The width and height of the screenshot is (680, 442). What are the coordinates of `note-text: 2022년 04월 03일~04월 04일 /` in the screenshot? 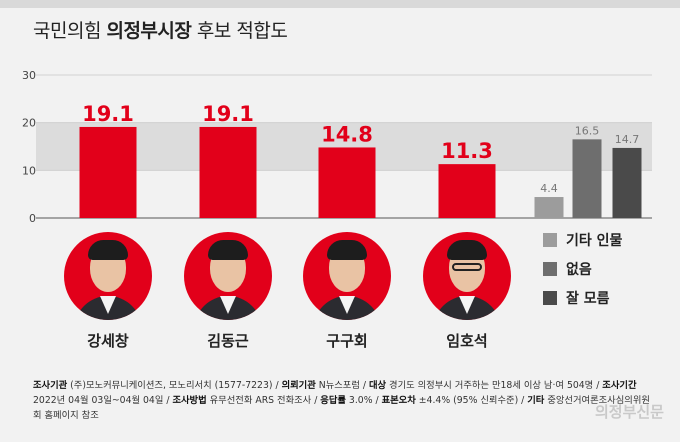 It's located at (103, 400).